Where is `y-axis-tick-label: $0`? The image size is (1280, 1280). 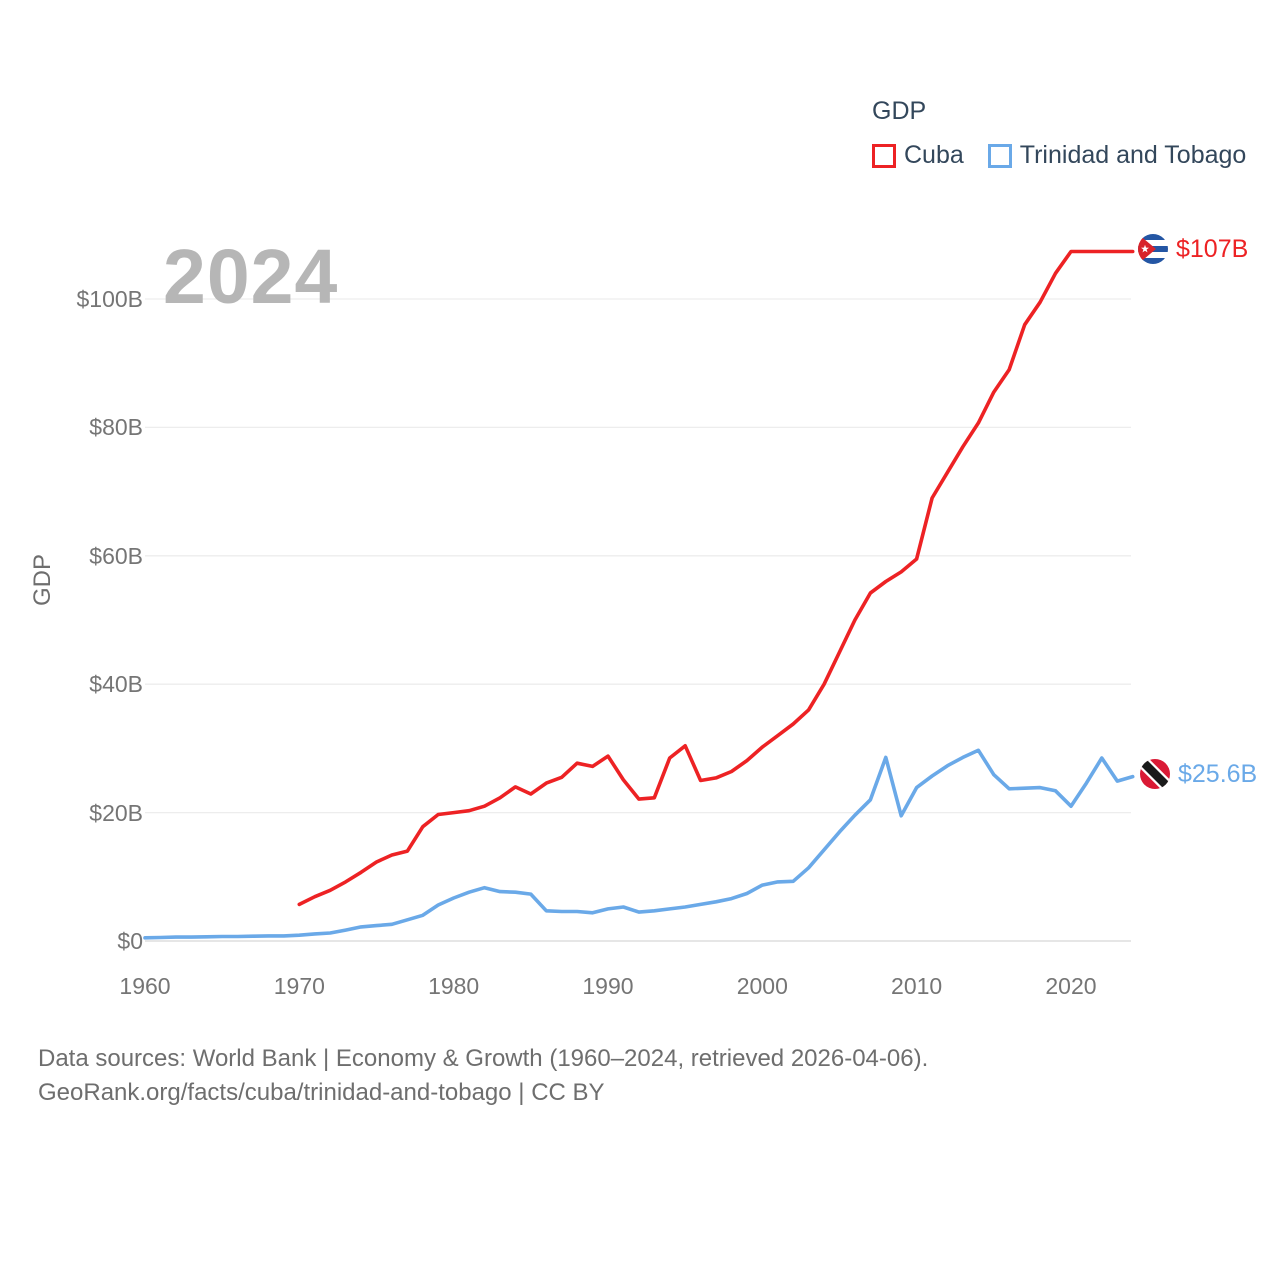
y-axis-tick-label: $0 is located at coordinates (130, 941).